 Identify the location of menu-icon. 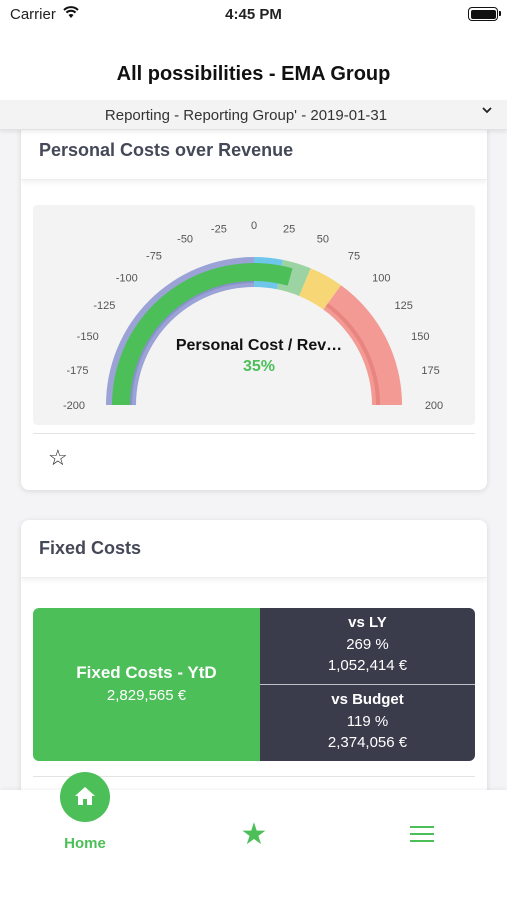
(423, 836).